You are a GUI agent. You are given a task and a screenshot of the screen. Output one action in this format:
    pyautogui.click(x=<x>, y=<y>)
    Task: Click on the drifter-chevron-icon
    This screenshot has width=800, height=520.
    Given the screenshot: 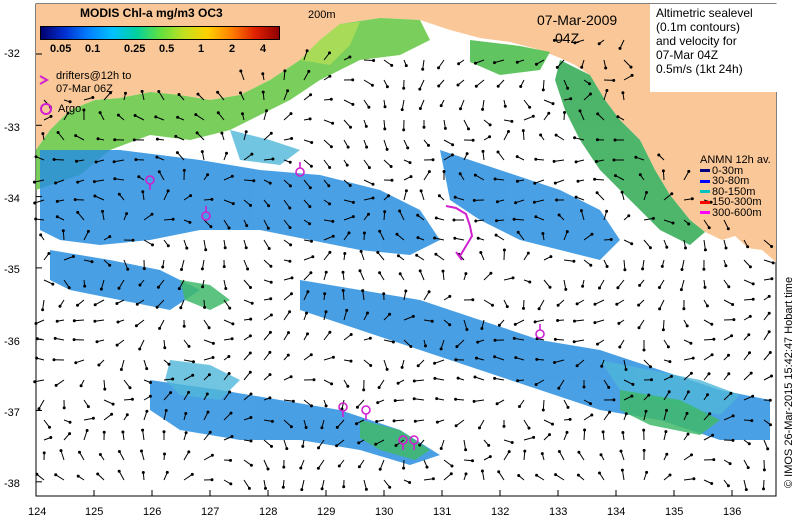 What is the action you would take?
    pyautogui.click(x=44, y=80)
    